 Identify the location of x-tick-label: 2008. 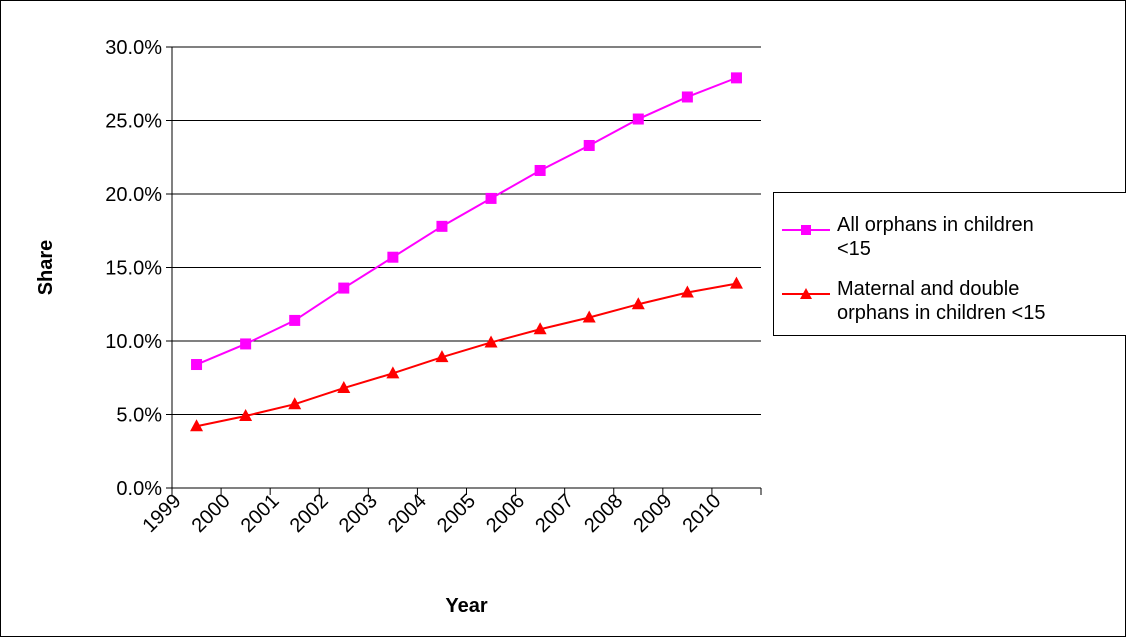
(603, 513).